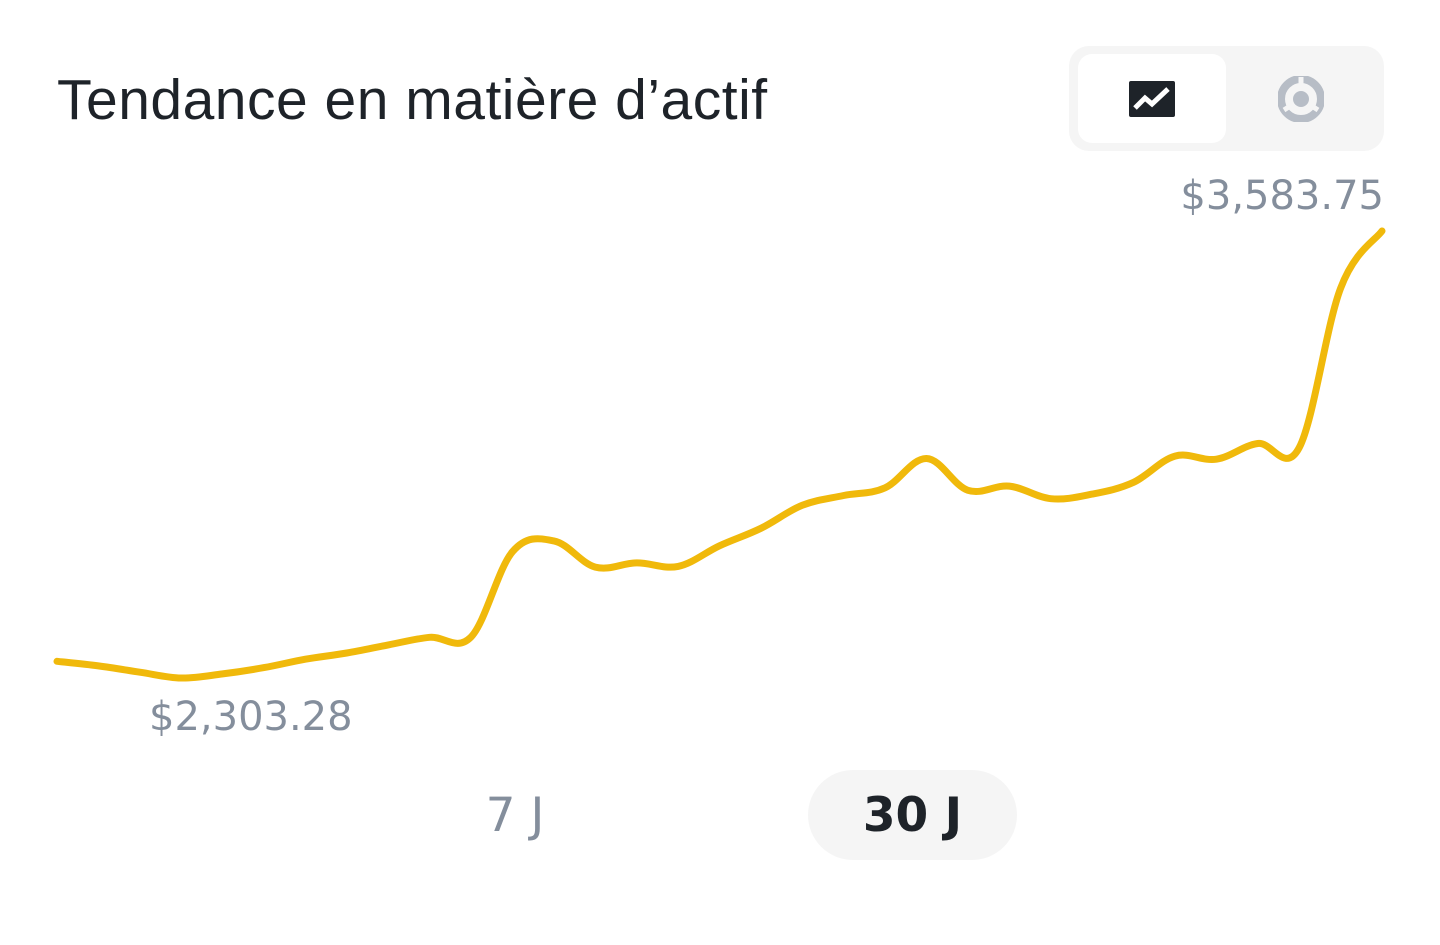 The image size is (1440, 945). I want to click on pie-chart-view-button, so click(1301, 98).